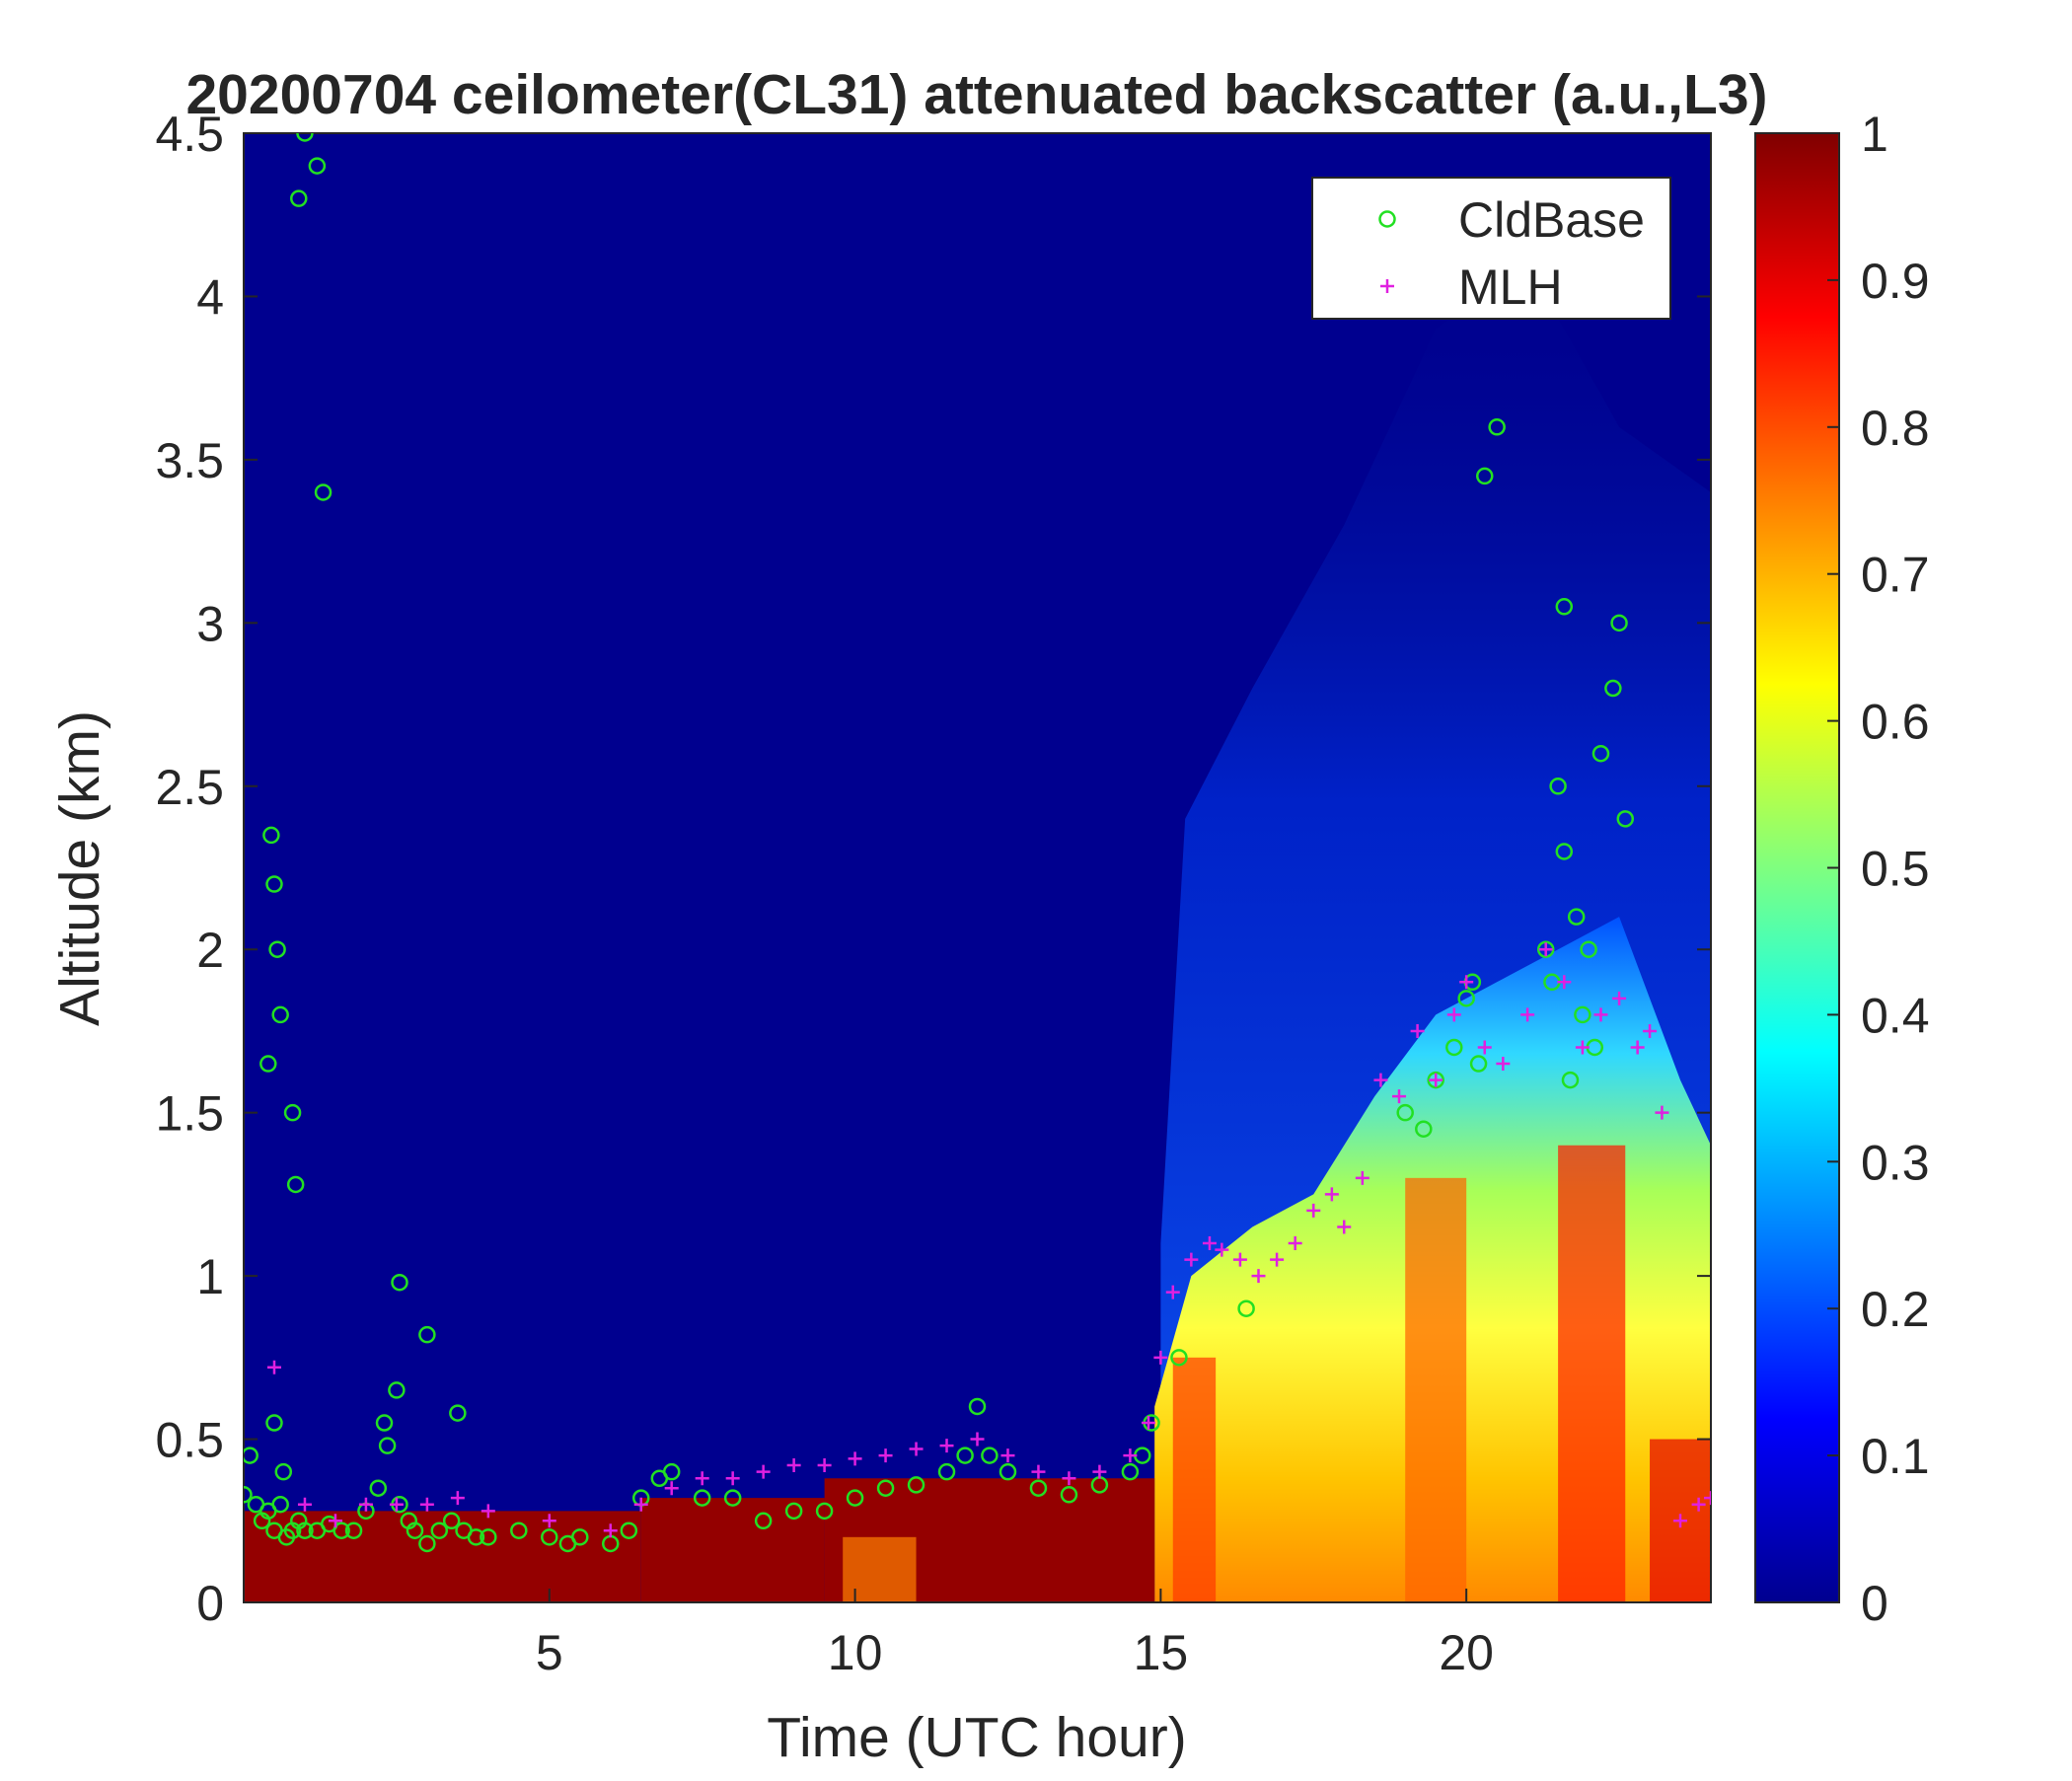 The height and width of the screenshot is (1781, 2072). I want to click on colorbar-tick-label: 0.4, so click(1896, 1015).